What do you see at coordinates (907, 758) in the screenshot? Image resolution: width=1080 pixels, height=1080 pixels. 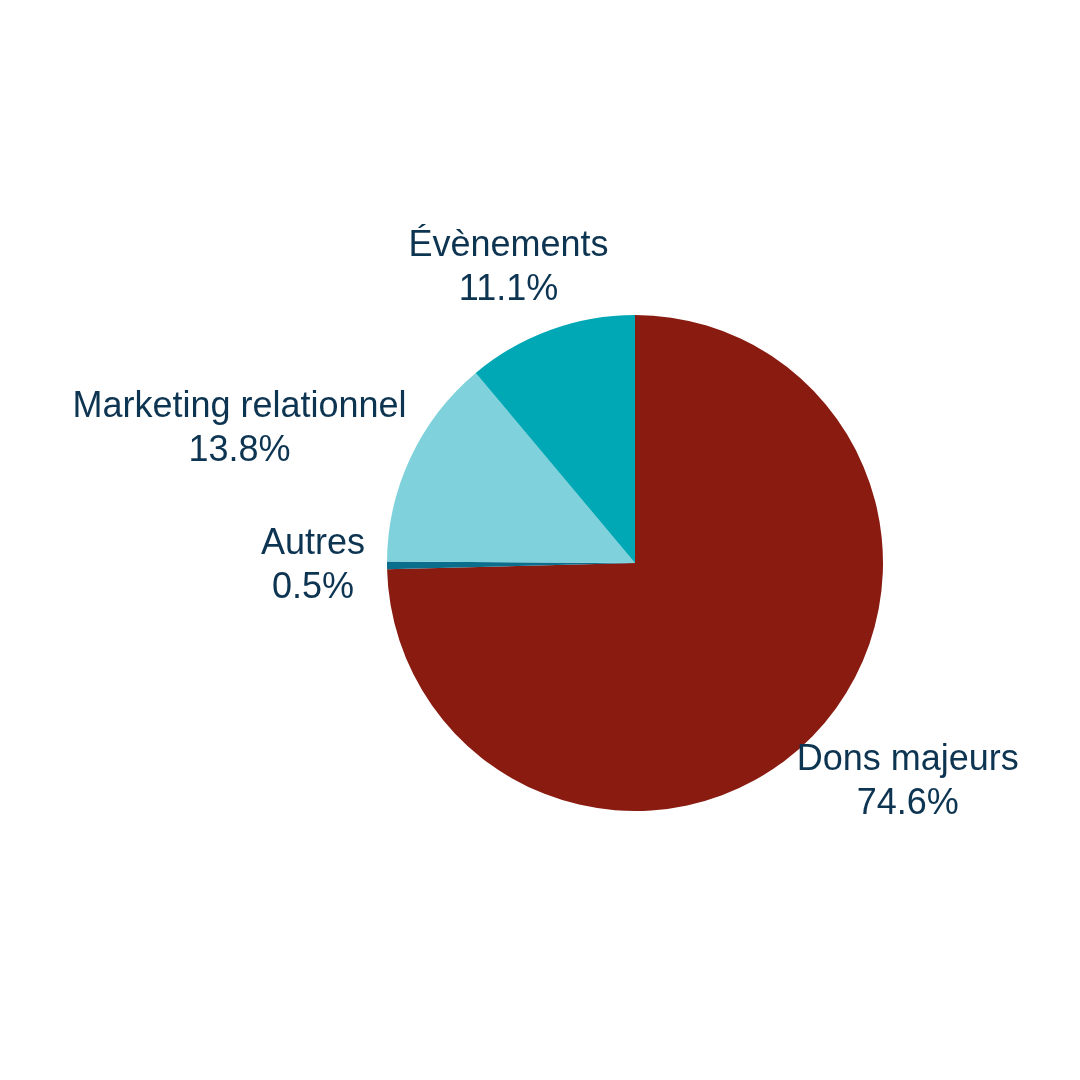 I see `slice-label: Dons majeurs` at bounding box center [907, 758].